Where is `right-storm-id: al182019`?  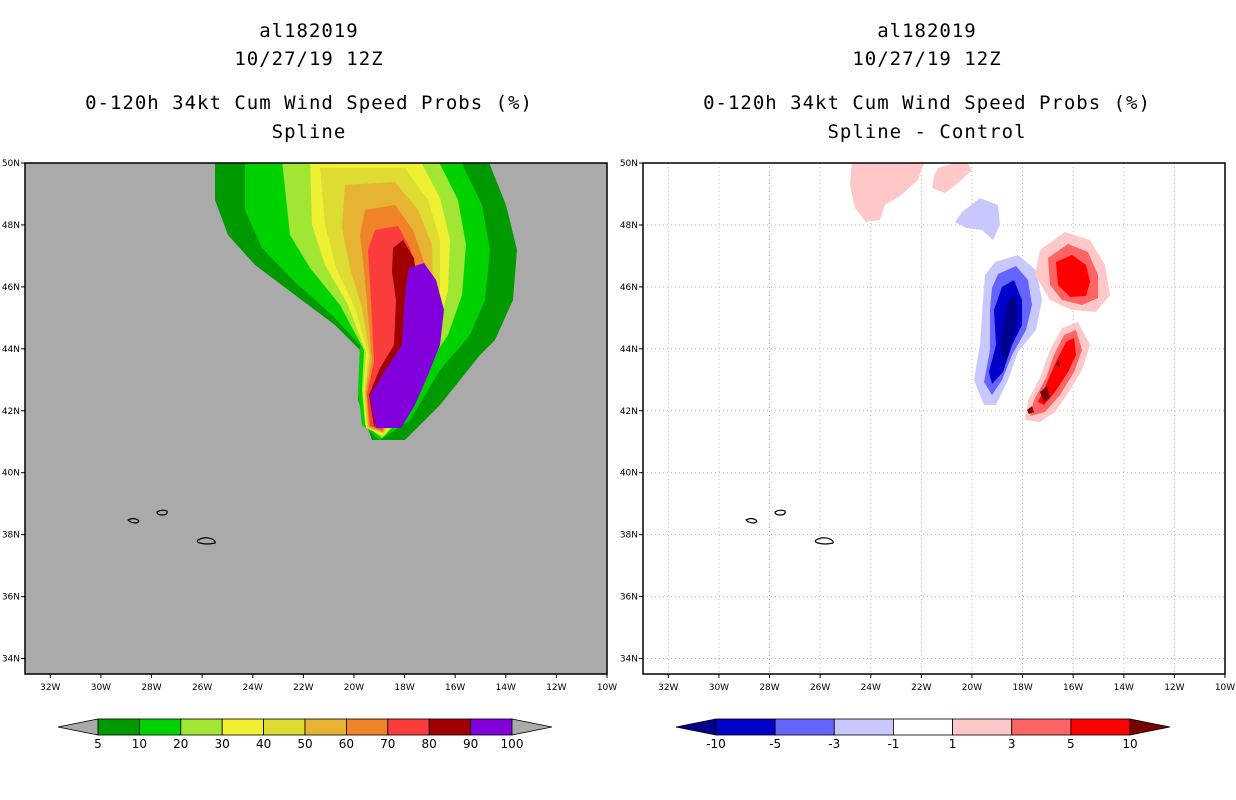
right-storm-id: al182019 is located at coordinates (927, 31).